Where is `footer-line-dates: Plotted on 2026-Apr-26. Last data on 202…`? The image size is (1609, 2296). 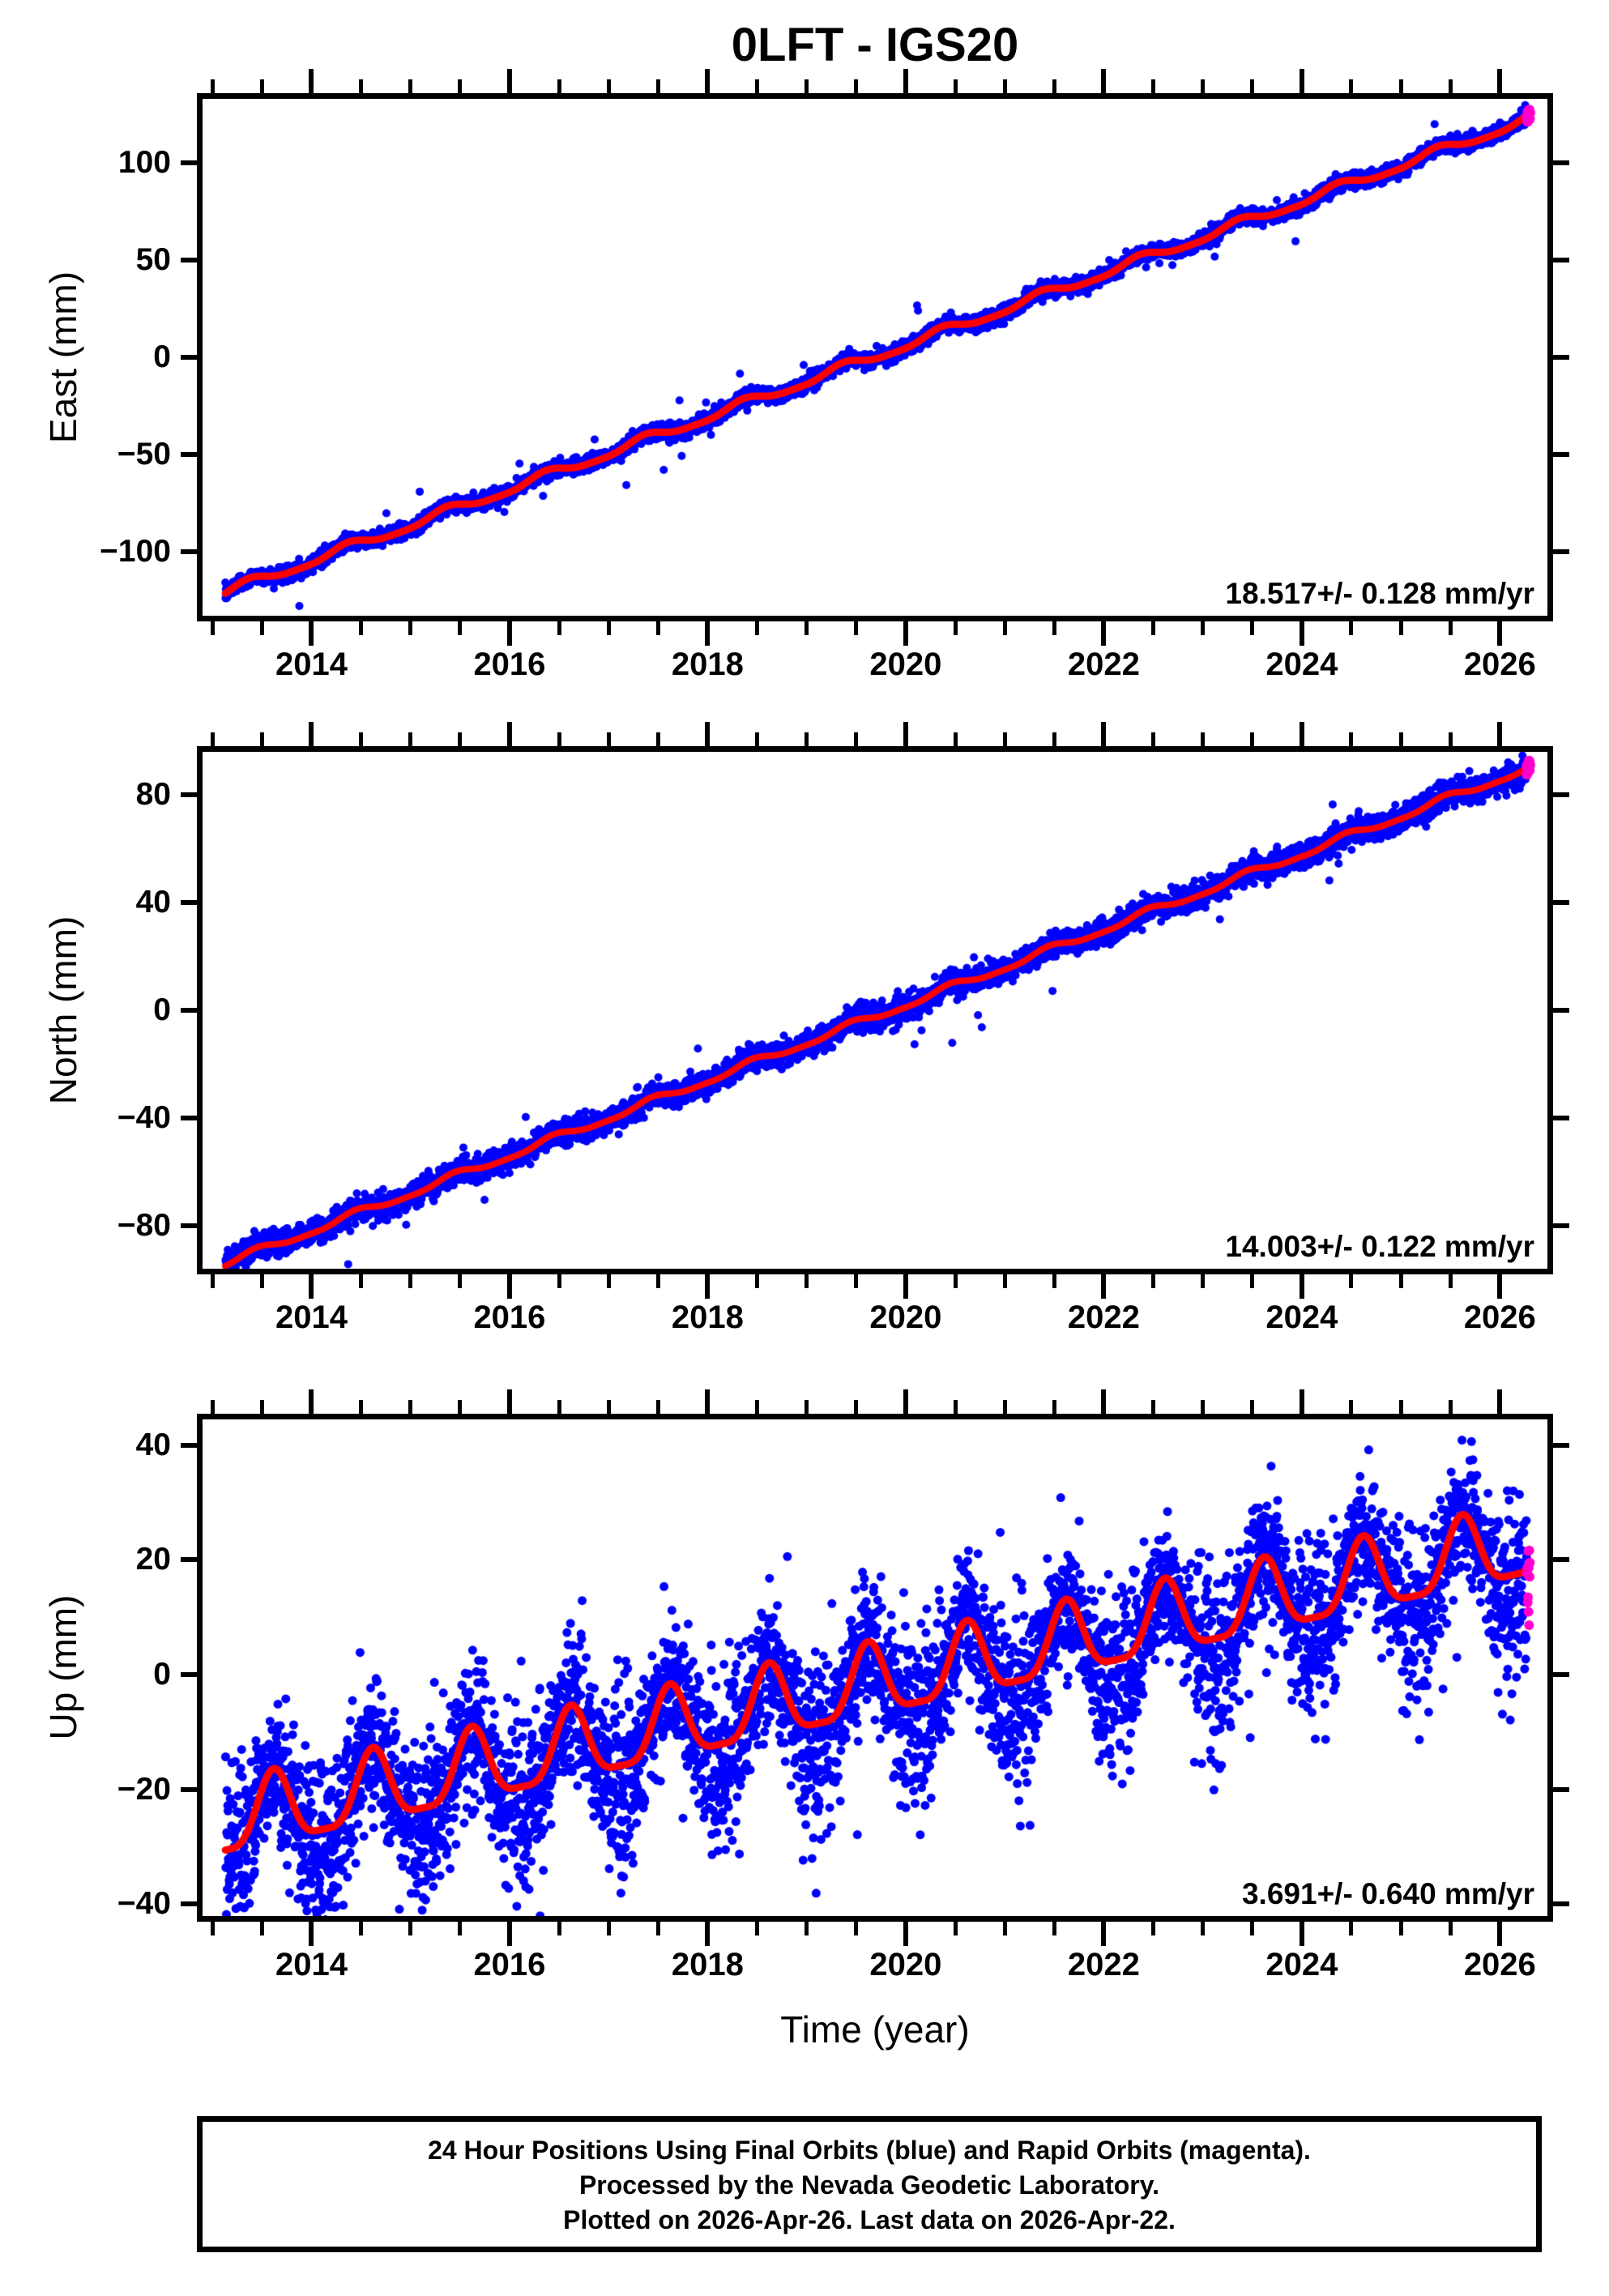 footer-line-dates: Plotted on 2026-Apr-26. Last data on 202… is located at coordinates (870, 2219).